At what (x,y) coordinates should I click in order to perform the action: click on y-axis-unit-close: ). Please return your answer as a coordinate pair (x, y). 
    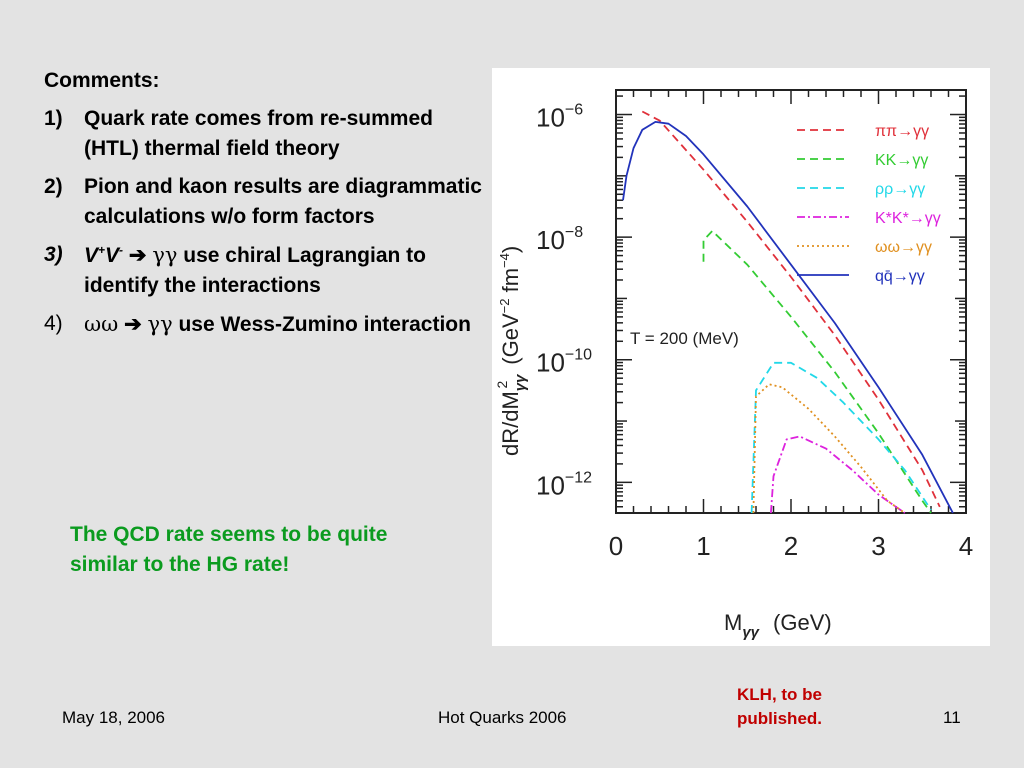
    Looking at the image, I should click on (510, 249).